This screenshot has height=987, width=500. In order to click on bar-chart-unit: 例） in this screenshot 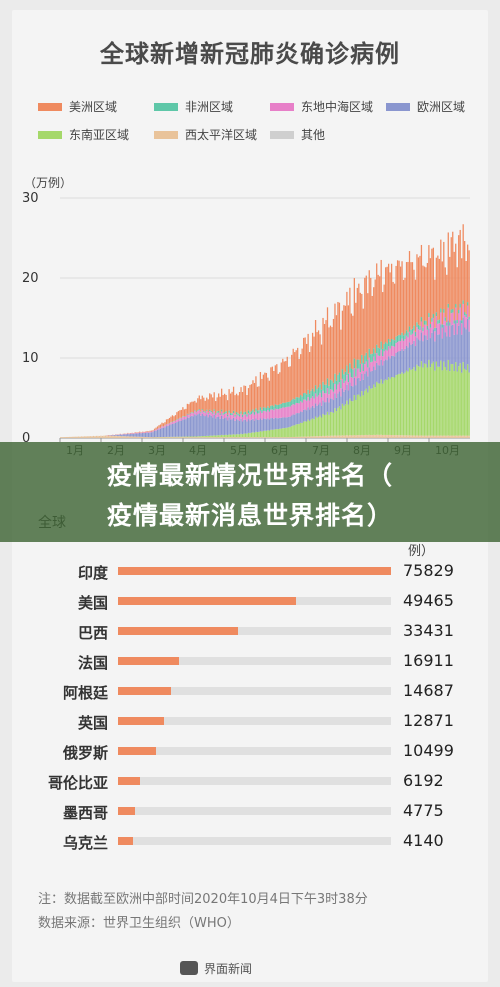, I will do `click(421, 551)`.